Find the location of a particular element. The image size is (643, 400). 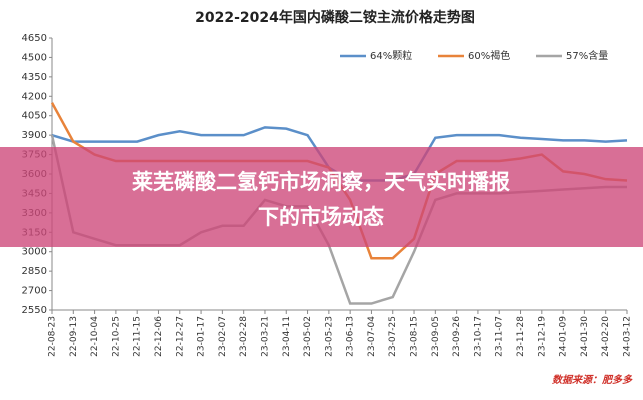

x-tick-label: 23-05-02 is located at coordinates (308, 336).